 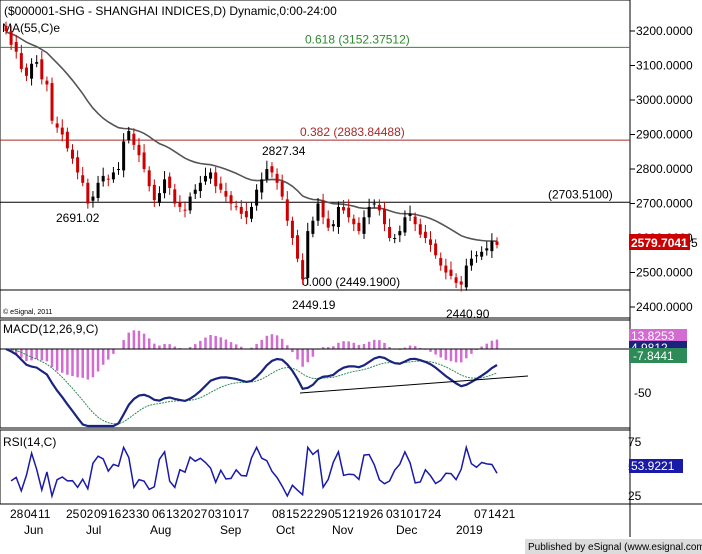 What do you see at coordinates (469, 530) in the screenshot?
I see `x-month-label: 2019` at bounding box center [469, 530].